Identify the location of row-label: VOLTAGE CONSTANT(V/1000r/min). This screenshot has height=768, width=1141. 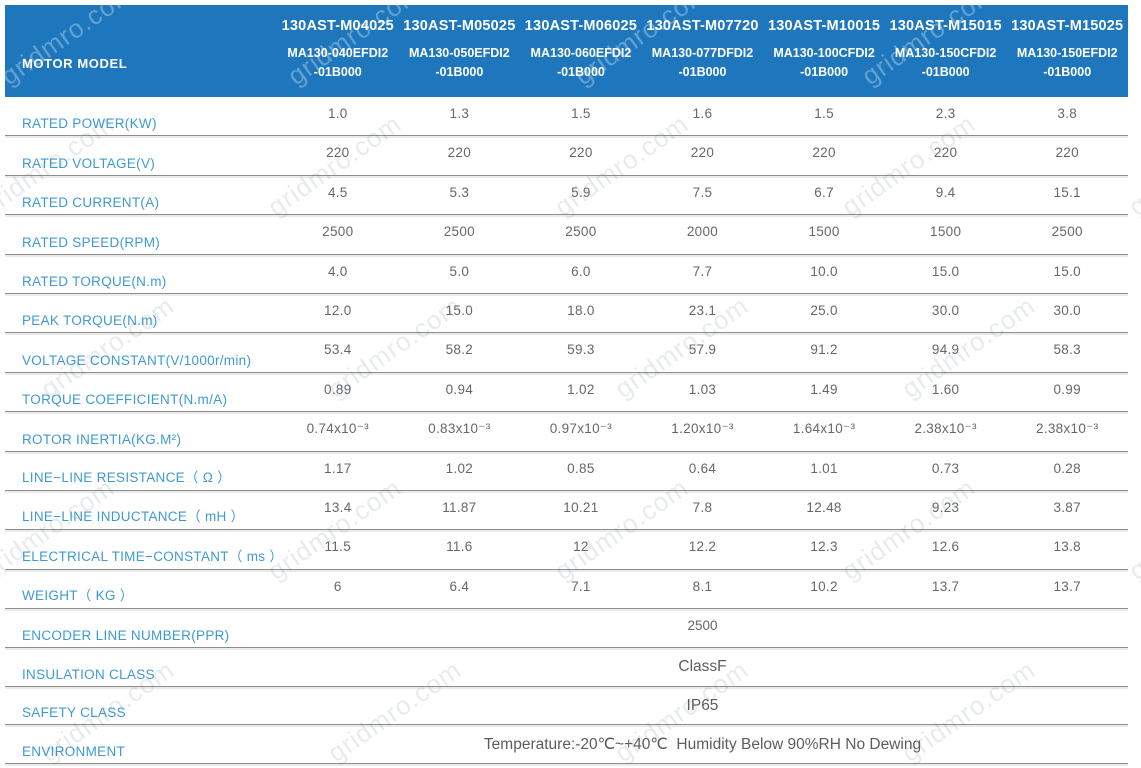
(137, 360).